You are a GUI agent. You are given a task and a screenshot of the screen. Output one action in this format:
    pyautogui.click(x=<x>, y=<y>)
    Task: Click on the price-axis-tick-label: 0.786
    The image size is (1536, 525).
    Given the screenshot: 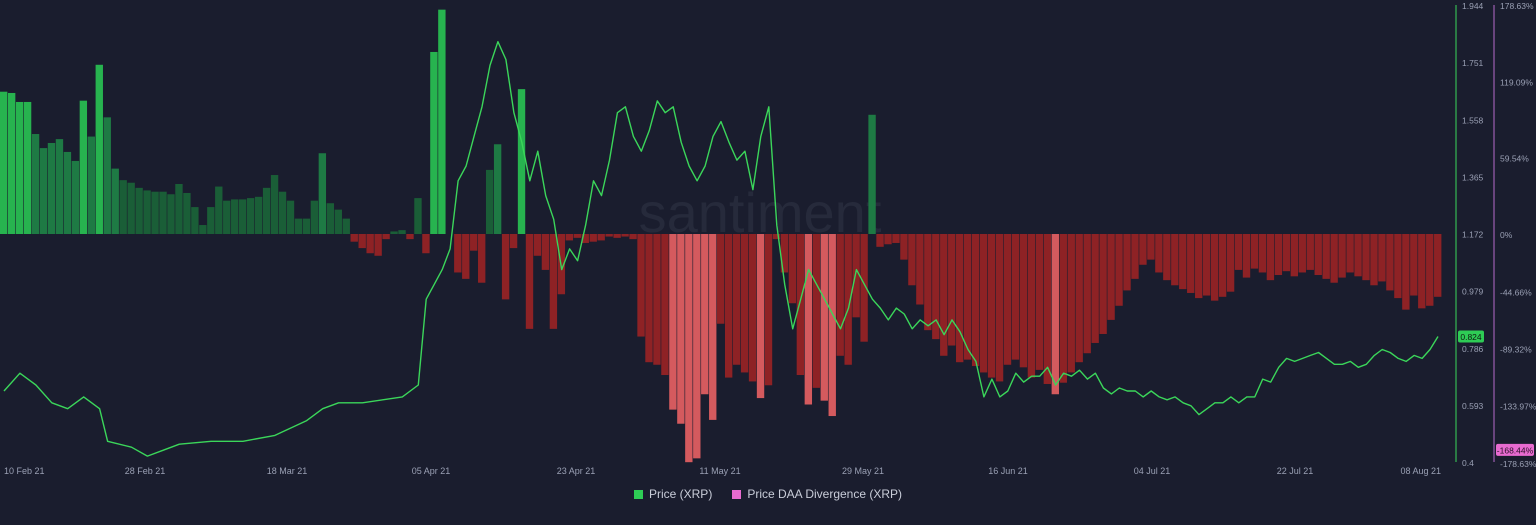 What is the action you would take?
    pyautogui.click(x=1473, y=349)
    